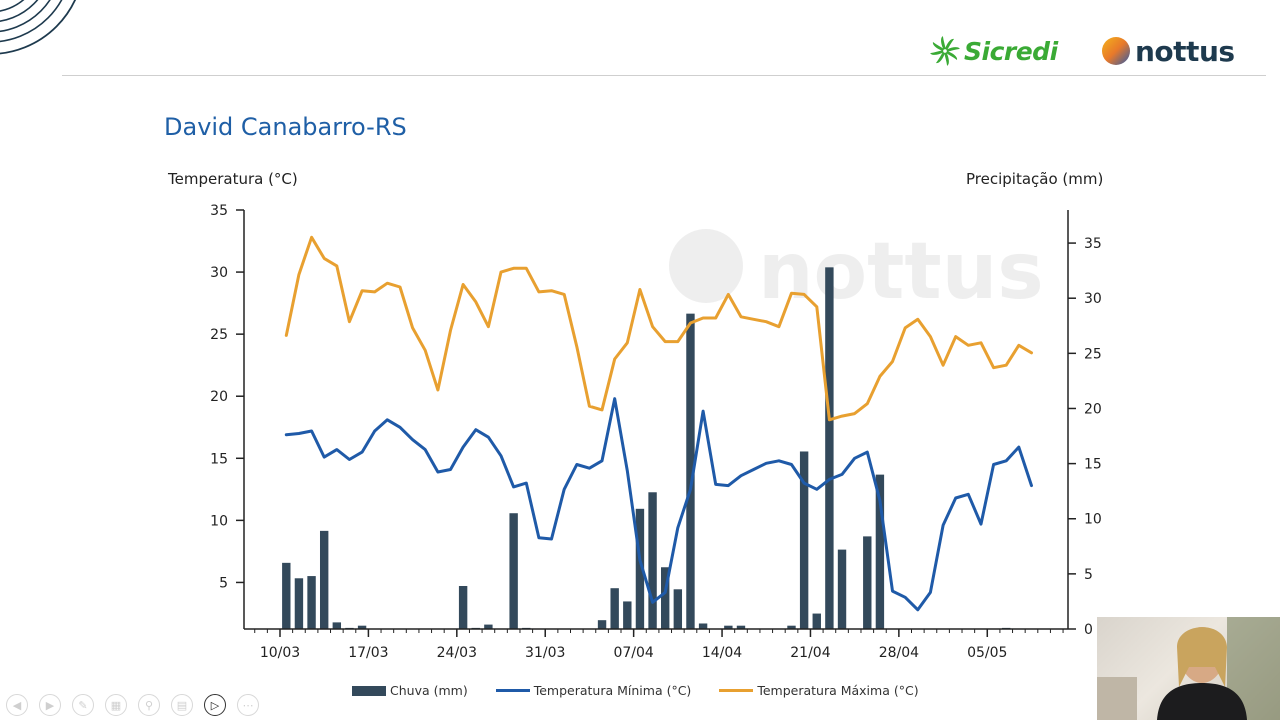 The image size is (1280, 720). What do you see at coordinates (457, 653) in the screenshot?
I see `x-tick-label: 24/03` at bounding box center [457, 653].